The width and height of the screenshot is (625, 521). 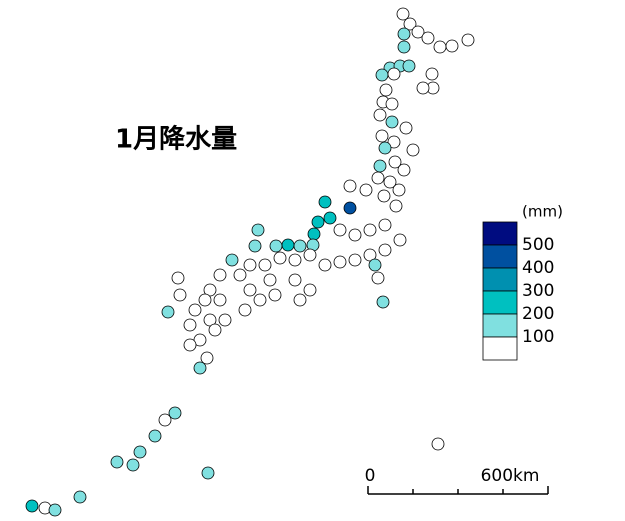 What do you see at coordinates (538, 314) in the screenshot?
I see `legend-label: 200` at bounding box center [538, 314].